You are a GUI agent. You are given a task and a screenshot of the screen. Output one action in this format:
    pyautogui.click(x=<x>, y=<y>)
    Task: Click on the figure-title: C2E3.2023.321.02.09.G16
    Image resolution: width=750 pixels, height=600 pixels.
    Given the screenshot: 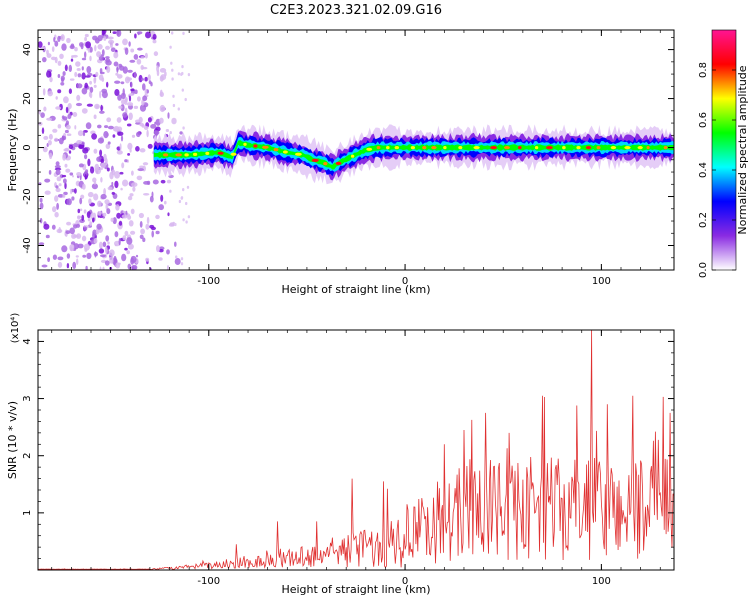 What is the action you would take?
    pyautogui.click(x=356, y=10)
    